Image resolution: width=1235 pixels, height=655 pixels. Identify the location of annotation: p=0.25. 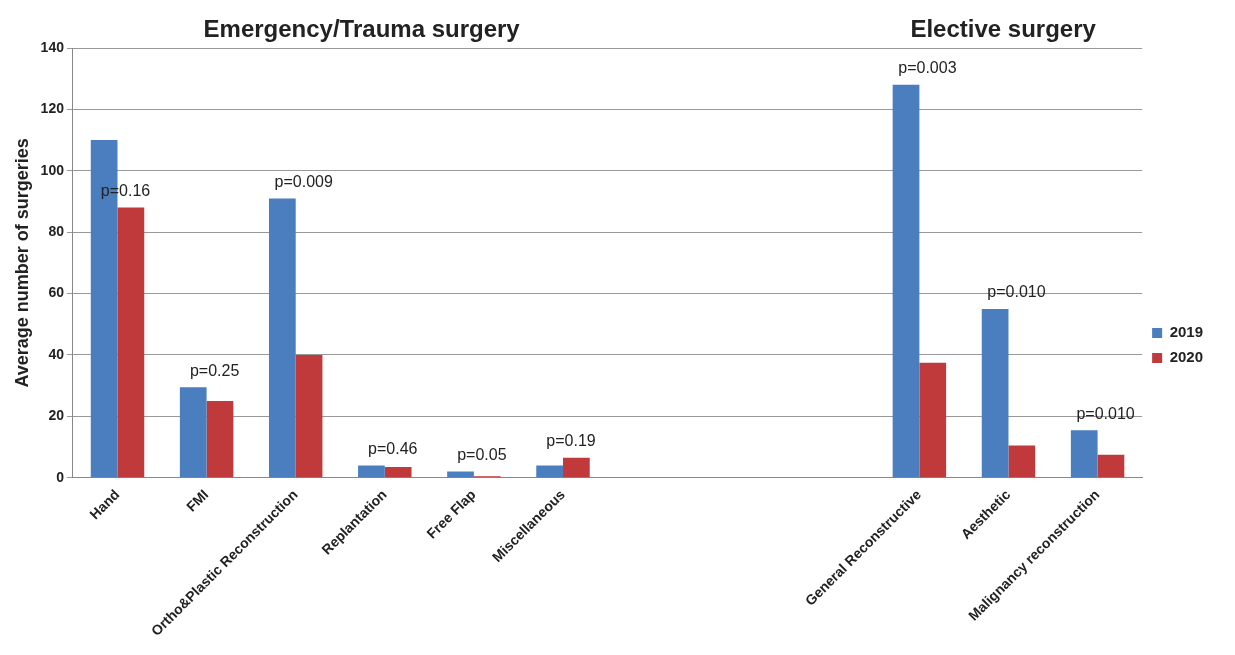
(214, 370).